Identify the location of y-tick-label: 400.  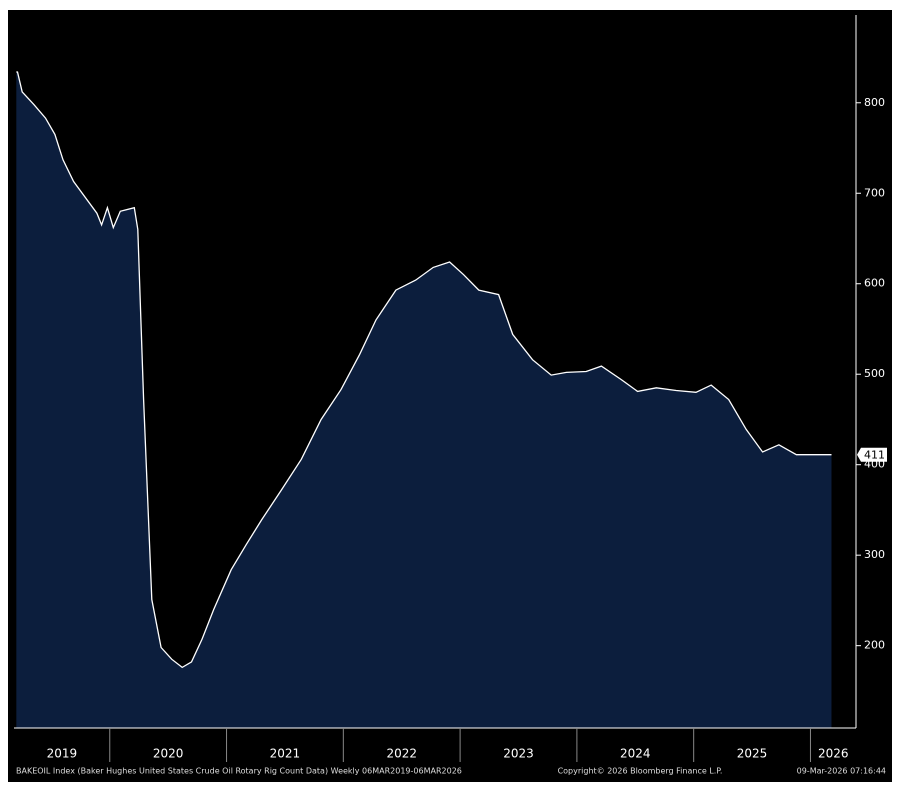
(874, 464).